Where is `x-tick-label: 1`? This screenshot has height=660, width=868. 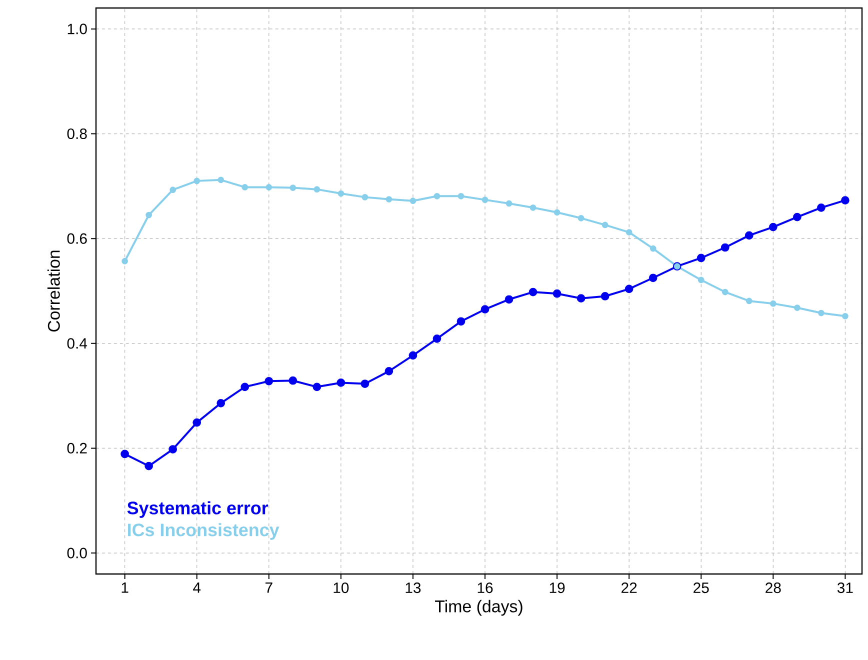
x-tick-label: 1 is located at coordinates (125, 587).